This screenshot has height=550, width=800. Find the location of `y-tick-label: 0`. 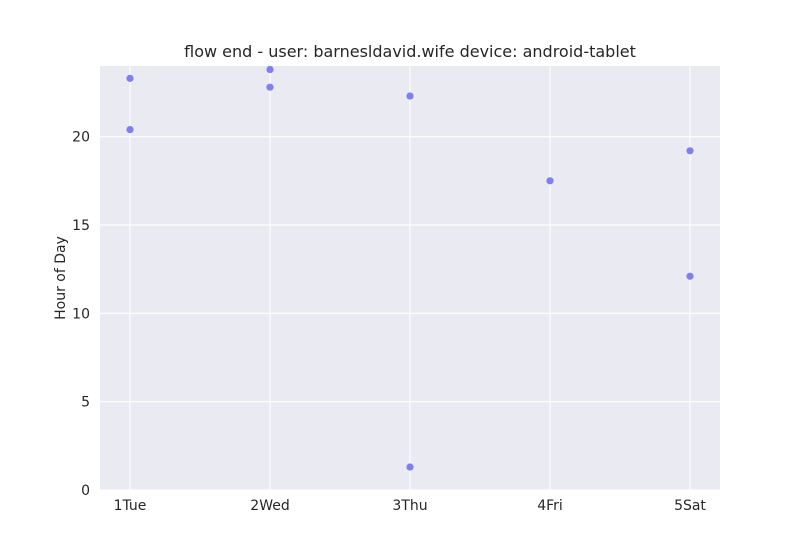

y-tick-label: 0 is located at coordinates (85, 491).